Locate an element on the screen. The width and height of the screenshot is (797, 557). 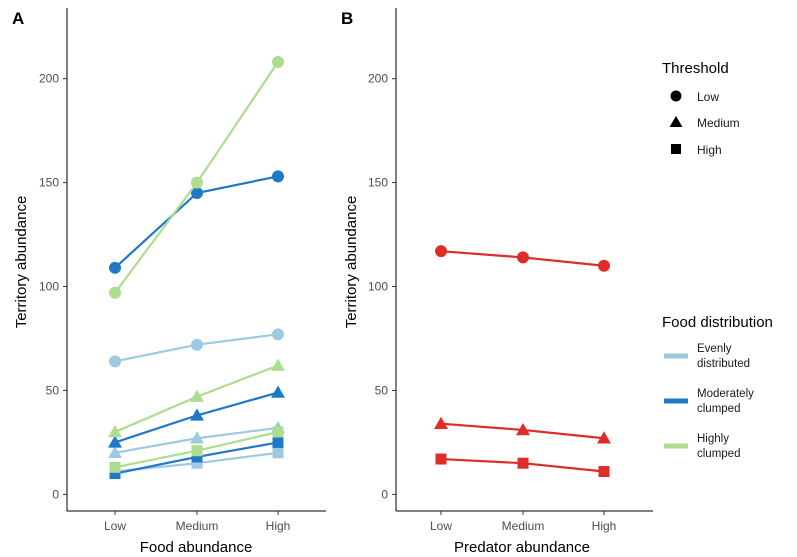
panel-b-y-axis-title: Territory abundance is located at coordinates (351, 262).